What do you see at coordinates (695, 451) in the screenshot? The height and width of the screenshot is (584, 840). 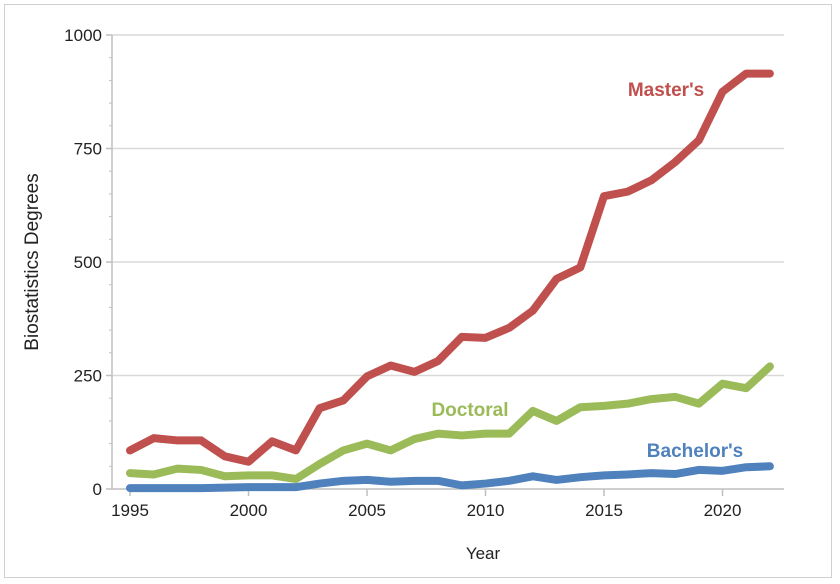 I see `series-label-bachelors: Bachelor's` at bounding box center [695, 451].